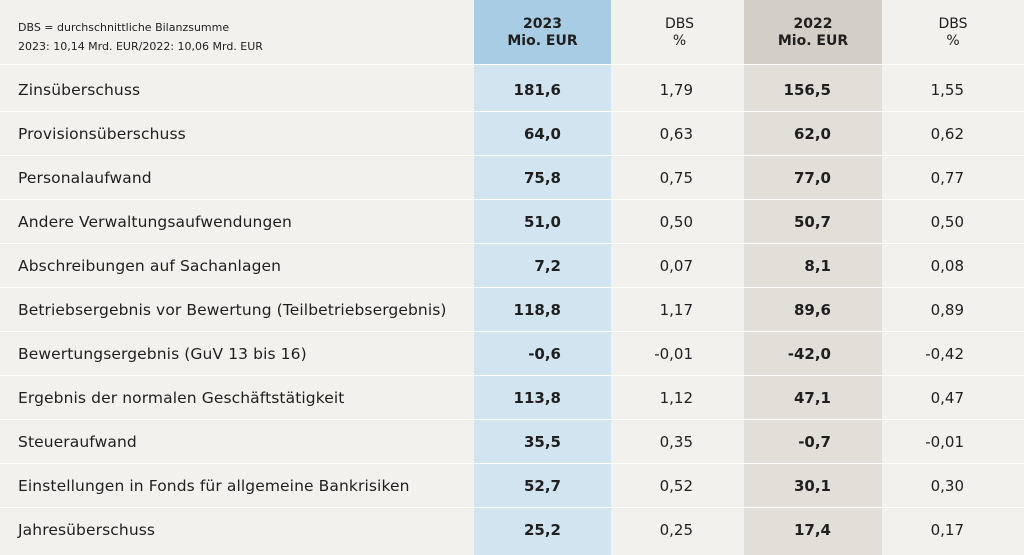  Describe the element at coordinates (812, 134) in the screenshot. I see `value-2022: 62,0` at that location.